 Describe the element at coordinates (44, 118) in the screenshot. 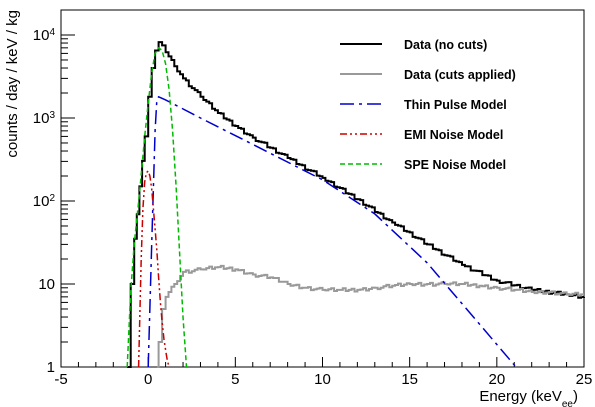

I see `y-tick-label: 10³` at that location.